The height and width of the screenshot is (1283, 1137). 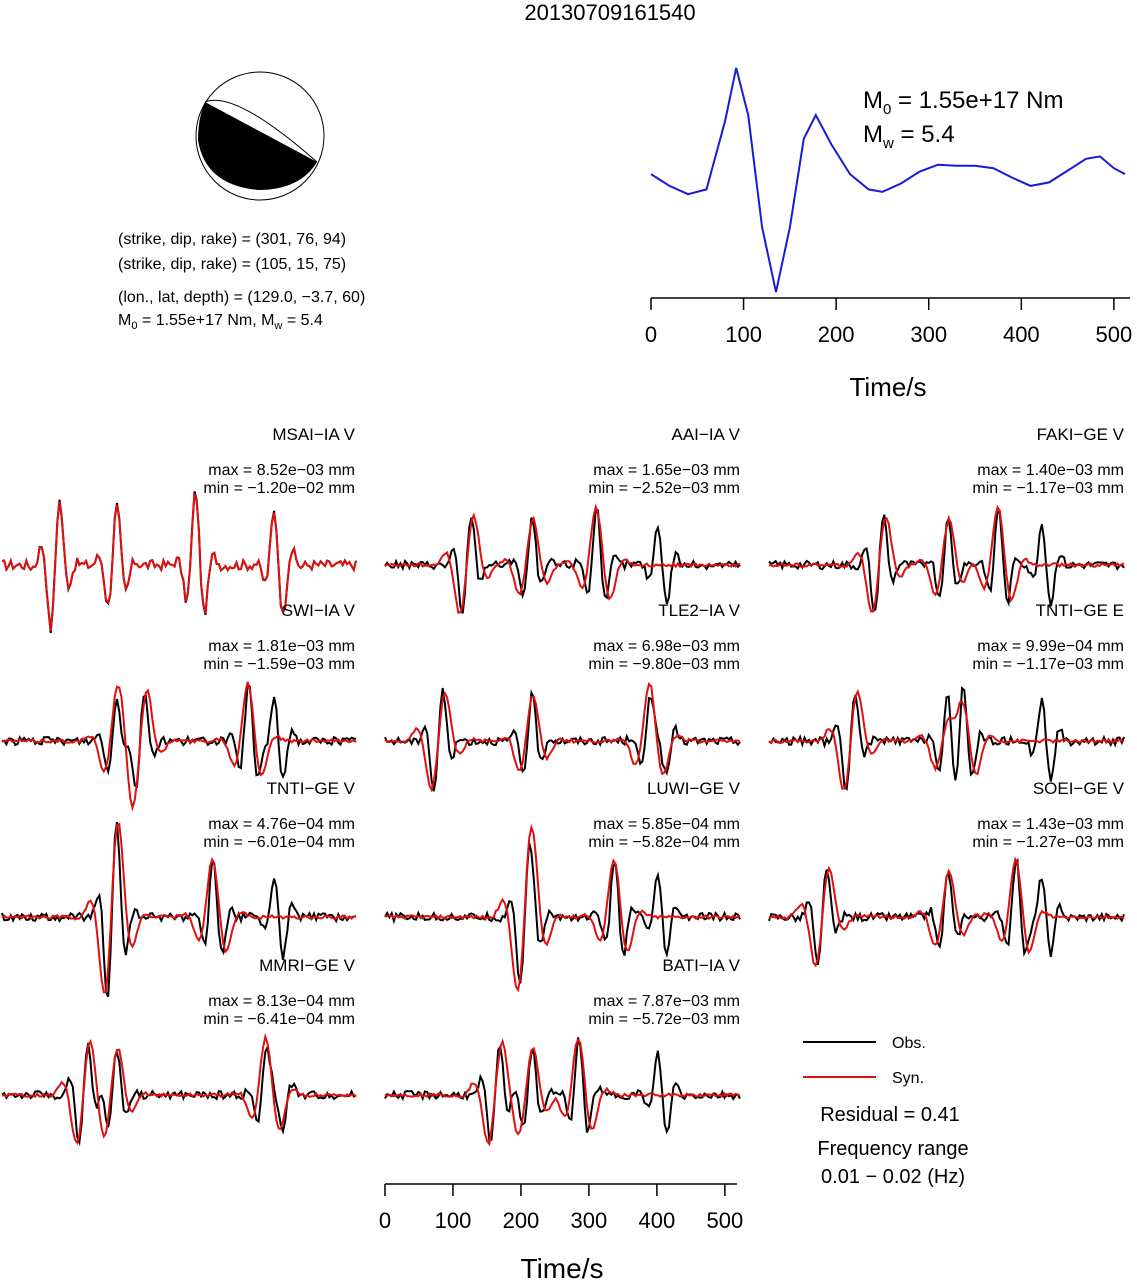 I want to click on stf-tick-label: 300, so click(x=928, y=334).